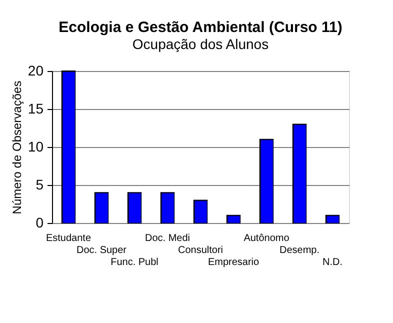 The image size is (393, 323). Describe the element at coordinates (167, 238) in the screenshot. I see `x-tick-label: Doc. Medi` at that location.